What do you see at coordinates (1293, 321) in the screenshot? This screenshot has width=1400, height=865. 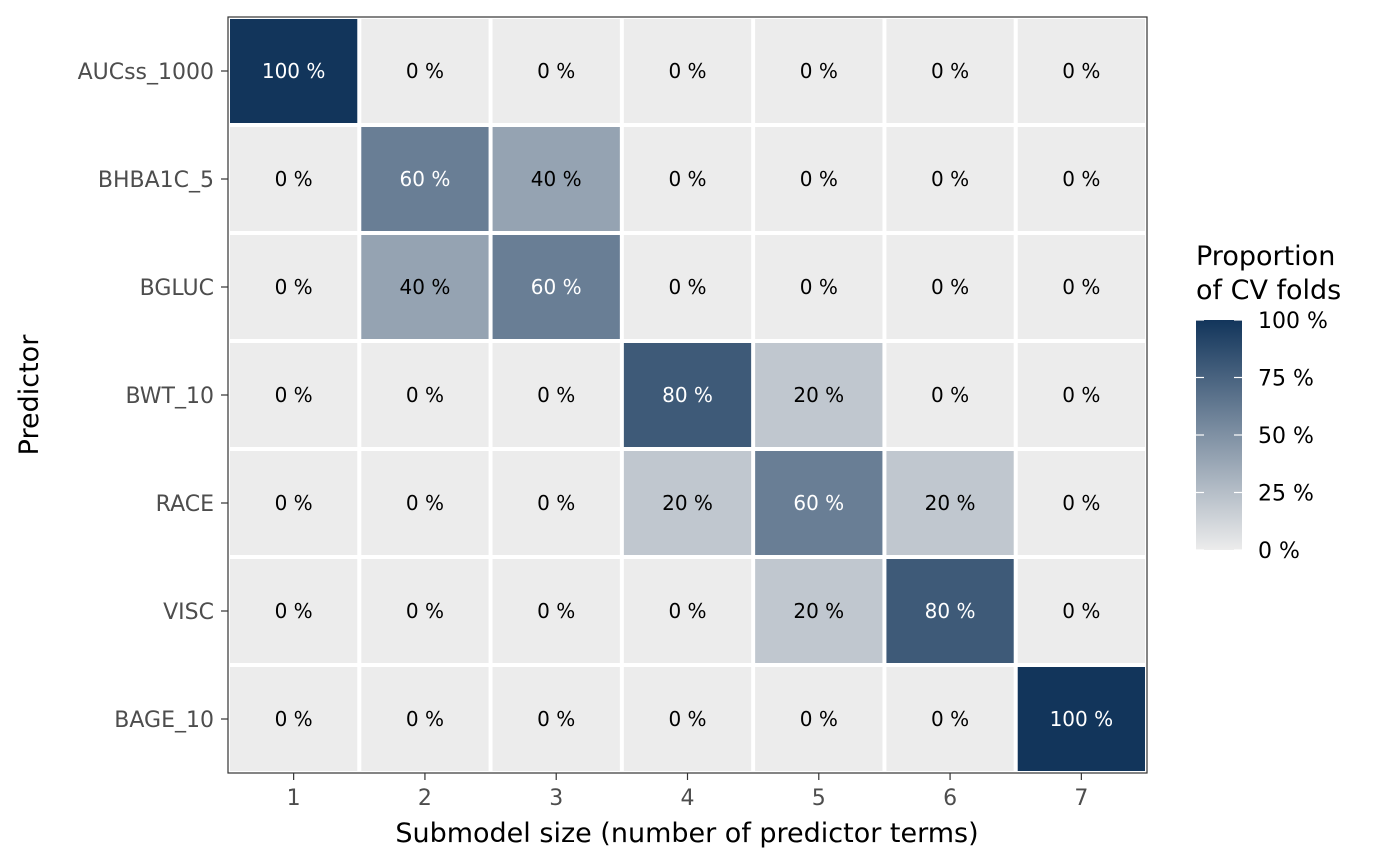 I see `legend-tick-label: 100 %` at bounding box center [1293, 321].